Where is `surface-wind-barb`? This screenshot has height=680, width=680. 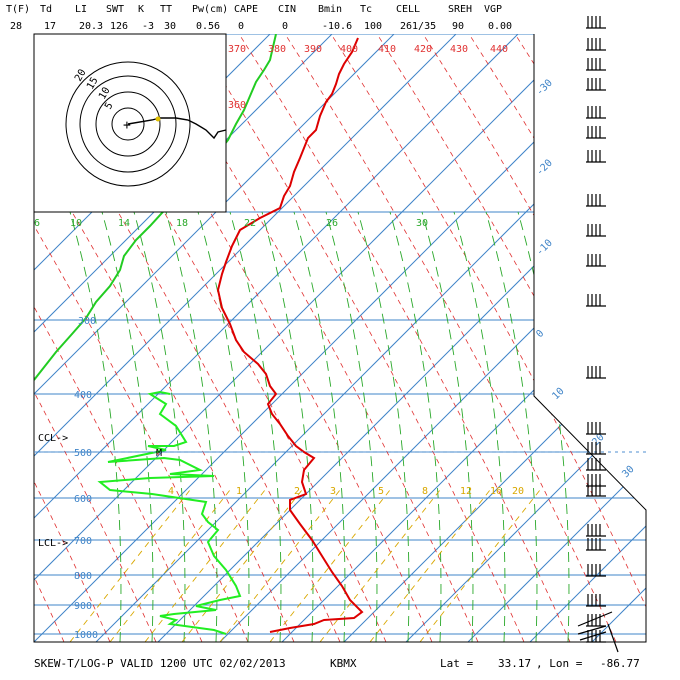 surface-wind-barb is located at coordinates (598, 632).